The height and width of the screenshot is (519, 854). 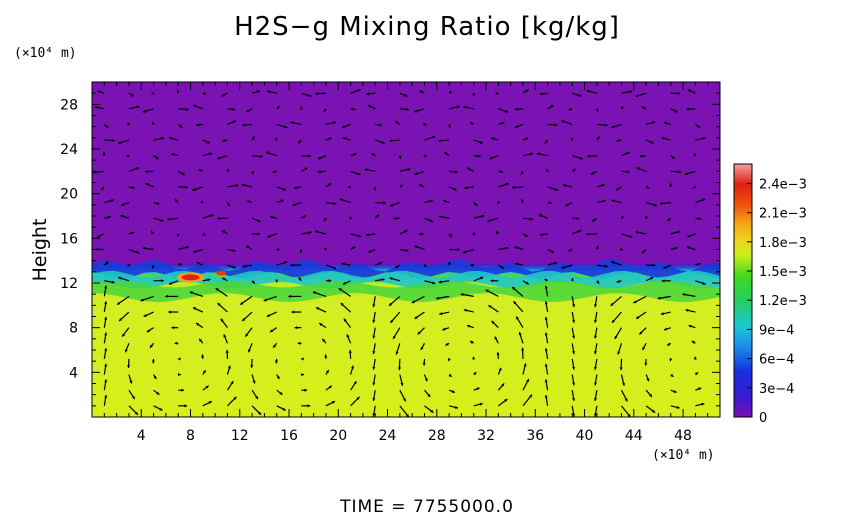 I want to click on x-tick-label: 8, so click(x=190, y=436).